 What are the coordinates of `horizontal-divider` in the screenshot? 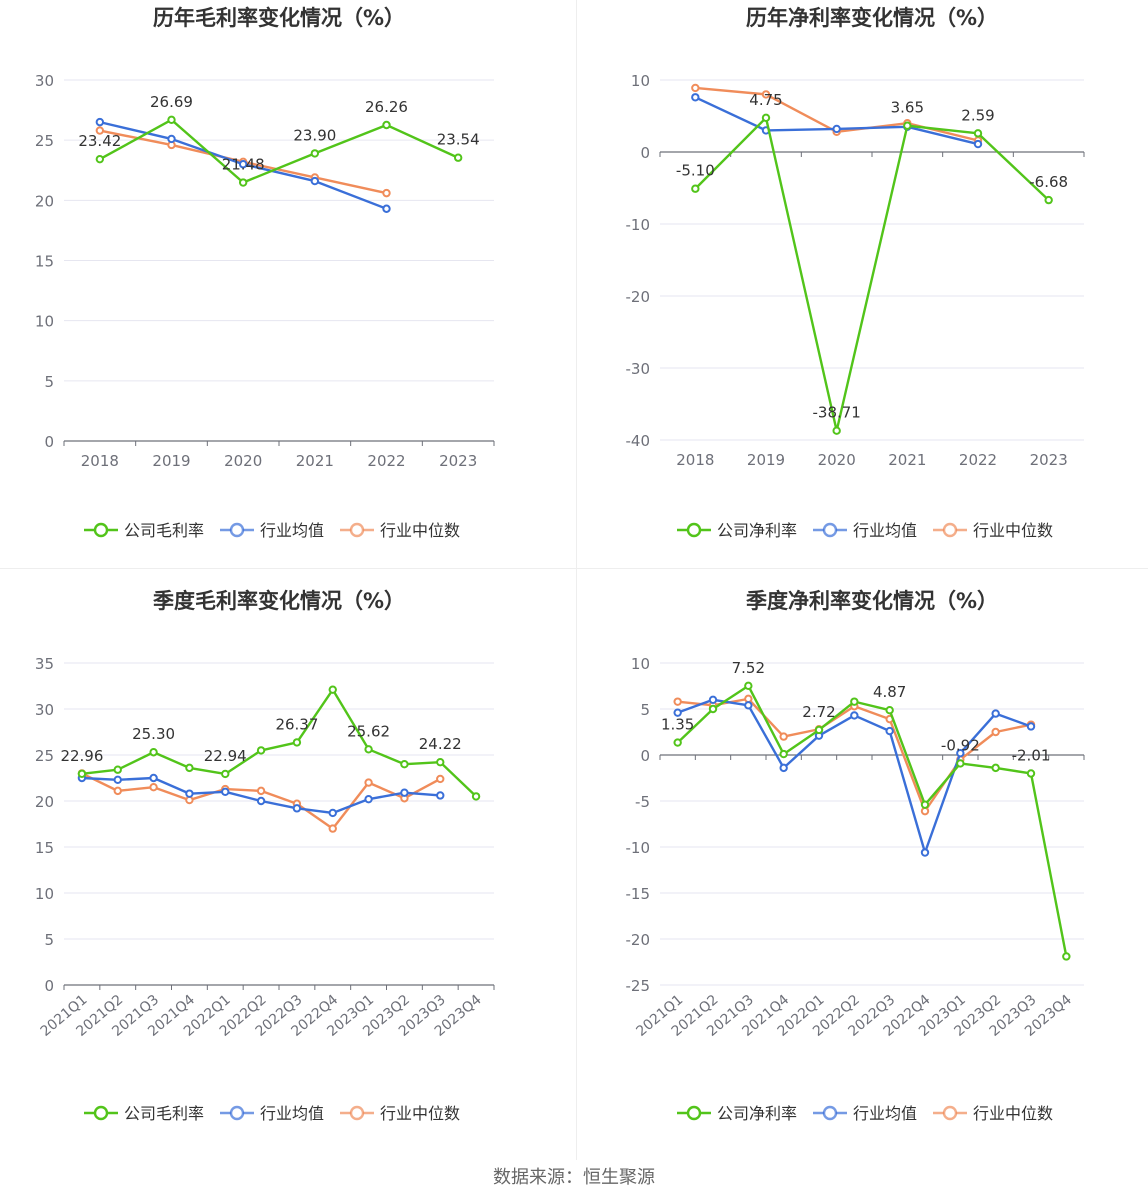 It's located at (574, 568).